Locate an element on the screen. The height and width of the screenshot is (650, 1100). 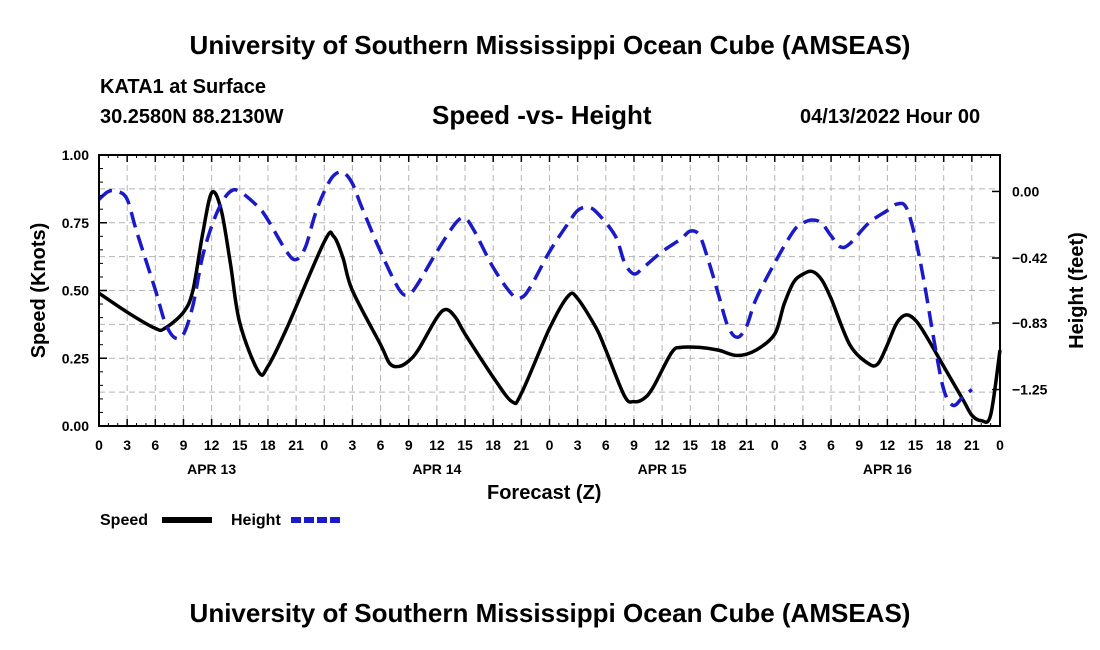
y2-tick-label: −0.83 is located at coordinates (1030, 323).